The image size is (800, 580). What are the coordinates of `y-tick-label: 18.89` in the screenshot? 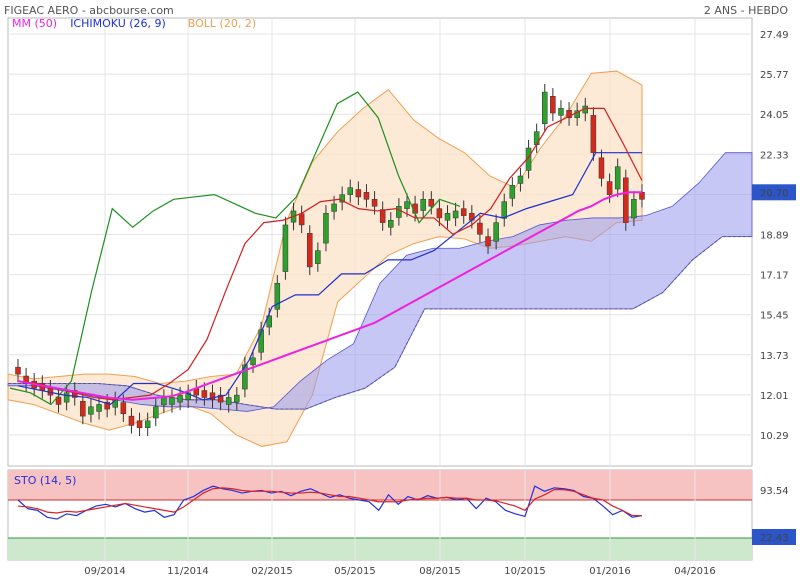 It's located at (774, 236).